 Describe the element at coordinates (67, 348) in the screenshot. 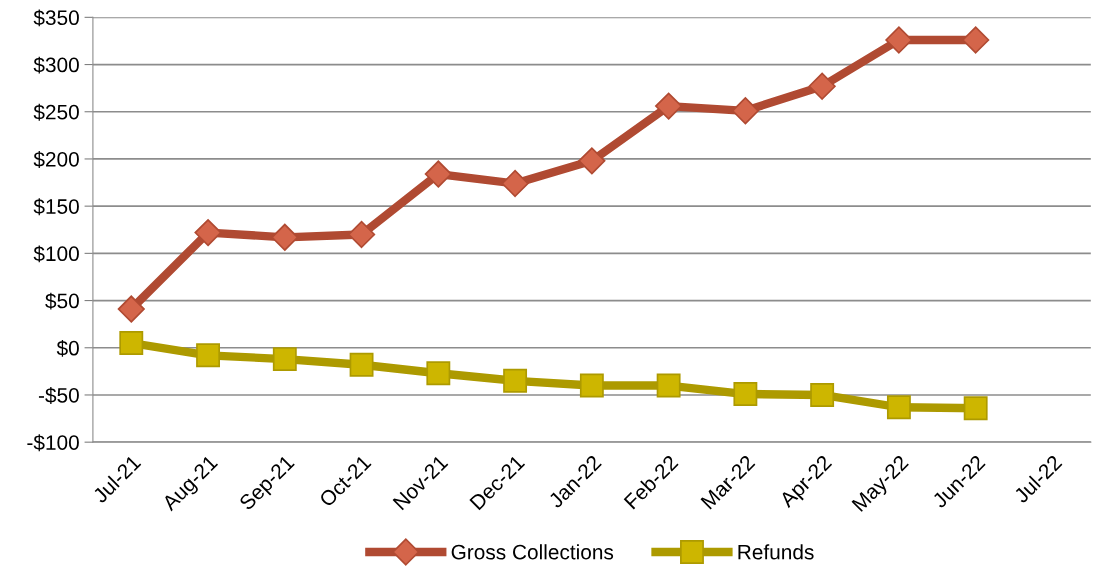

I see `y-tick-label: $0` at that location.